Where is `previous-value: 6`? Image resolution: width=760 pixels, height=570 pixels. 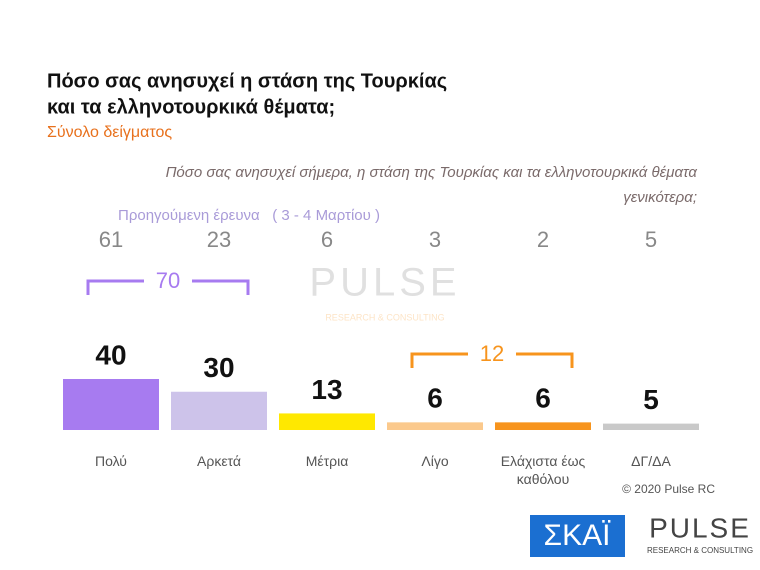 previous-value: 6 is located at coordinates (327, 239).